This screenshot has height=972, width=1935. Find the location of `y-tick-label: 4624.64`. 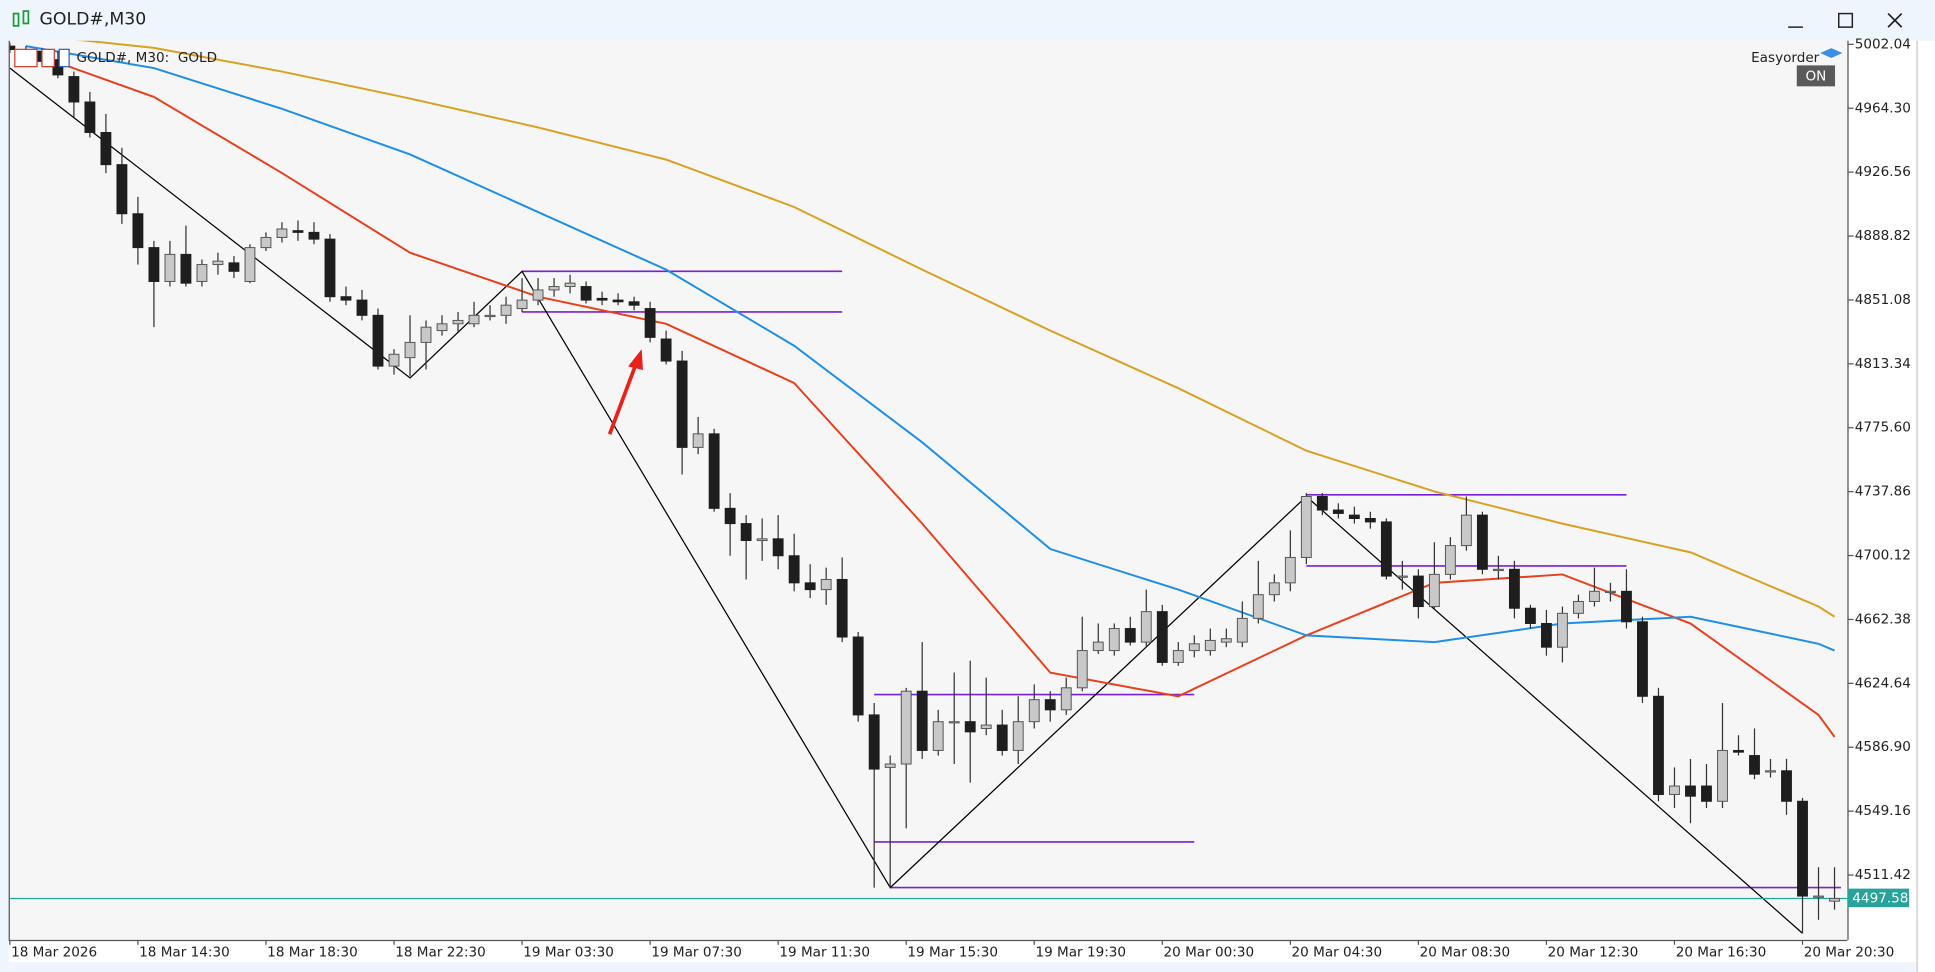

y-tick-label: 4624.64 is located at coordinates (1883, 683).